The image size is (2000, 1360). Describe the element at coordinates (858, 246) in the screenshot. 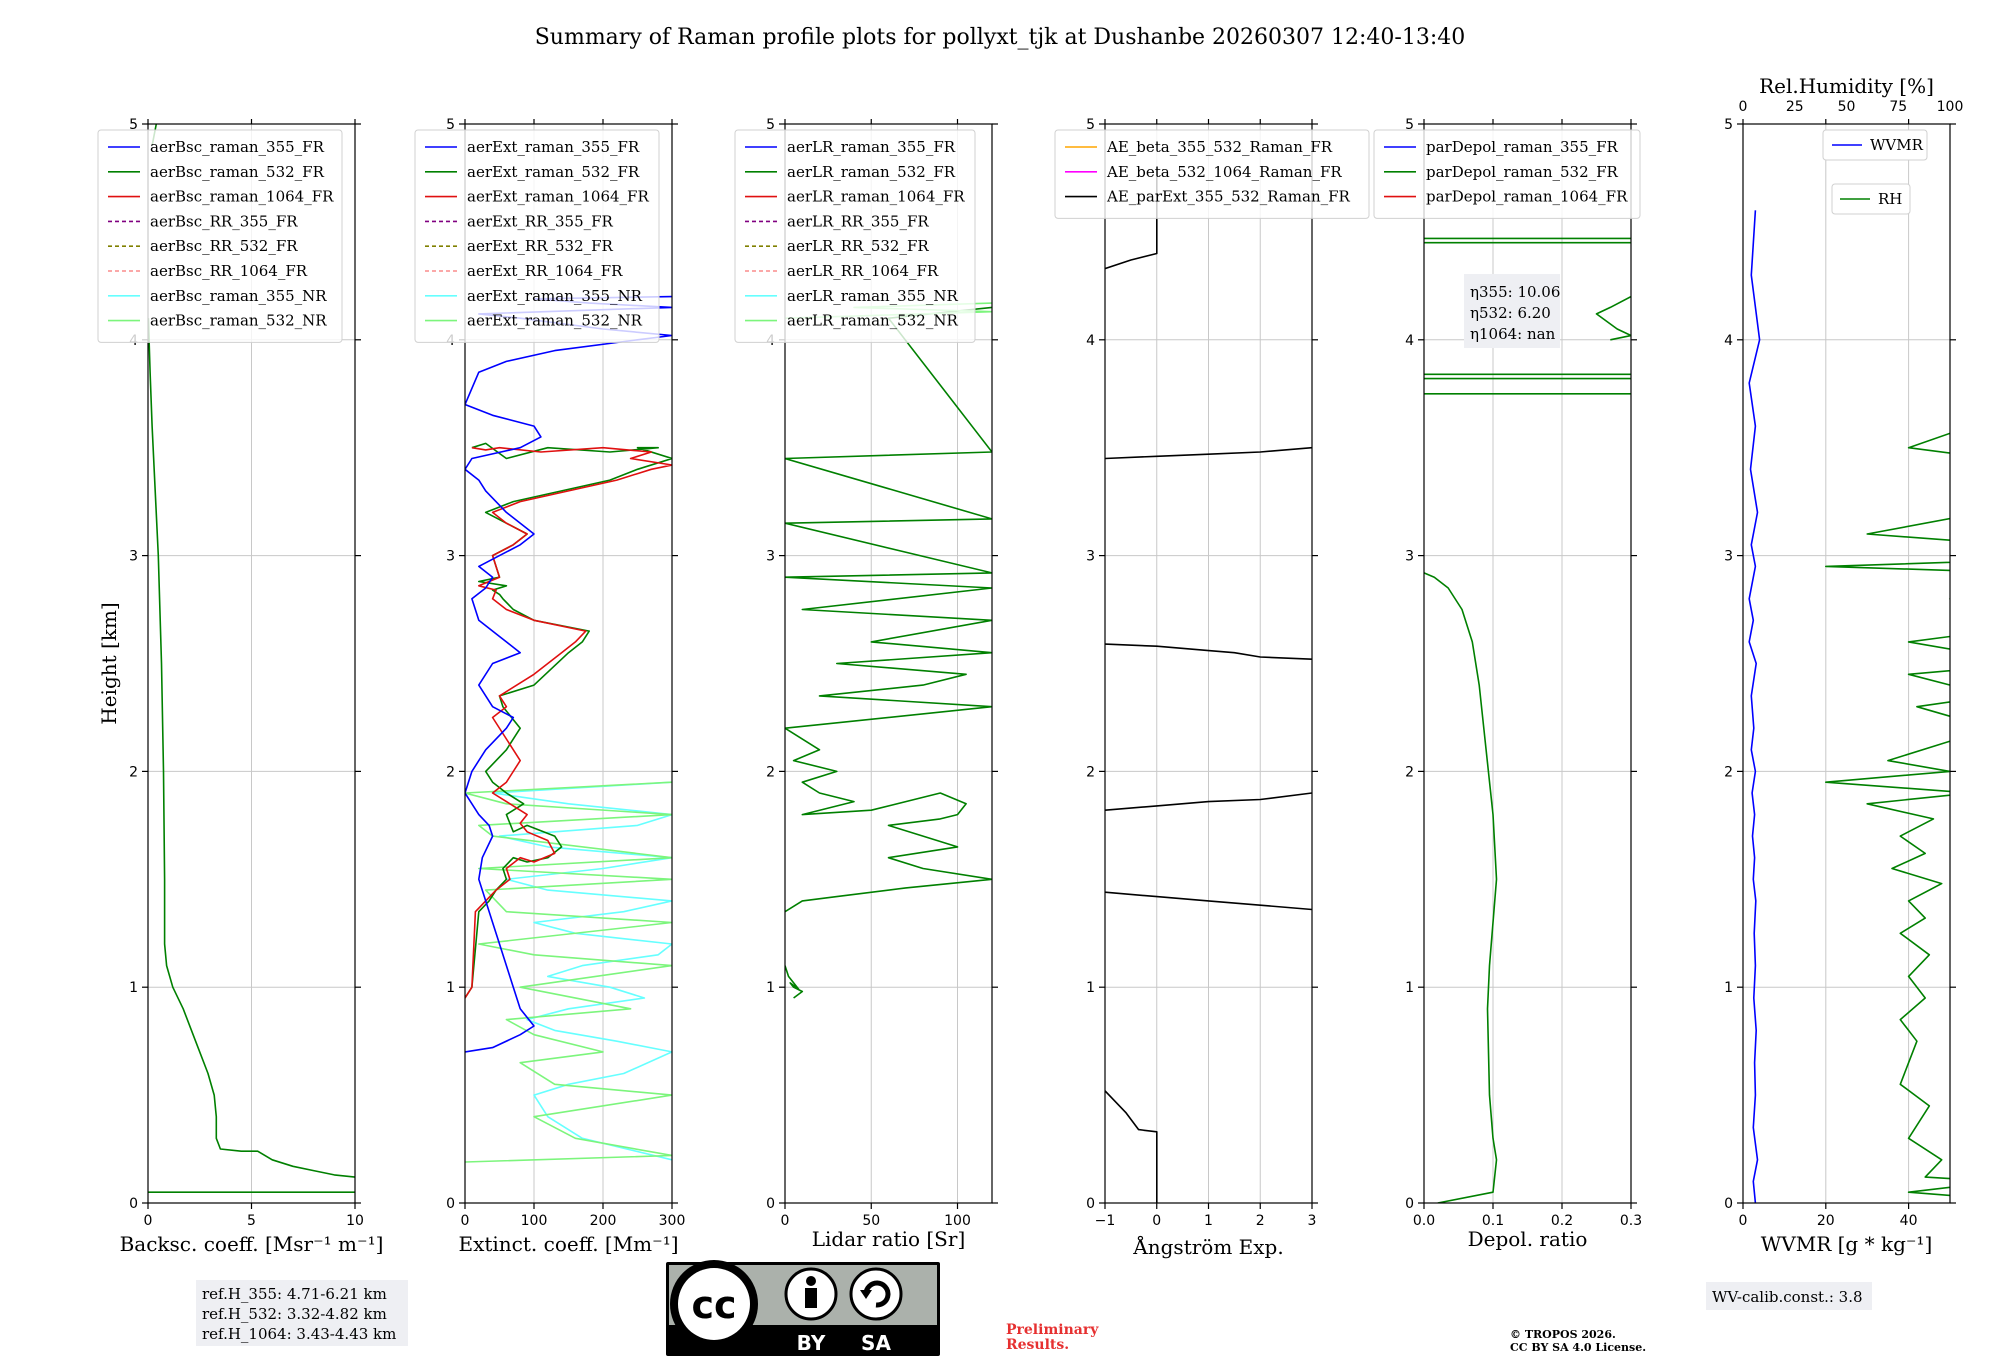

I see `legend-label: aerLR_RR_532_FR` at that location.